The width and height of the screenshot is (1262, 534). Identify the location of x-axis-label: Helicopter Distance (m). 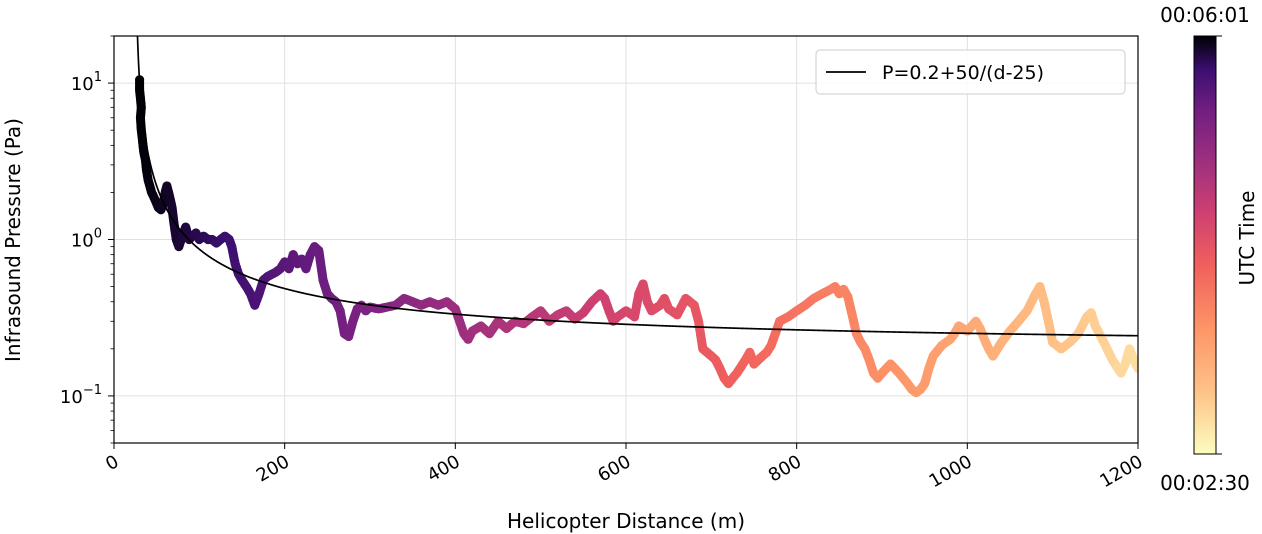
(626, 521).